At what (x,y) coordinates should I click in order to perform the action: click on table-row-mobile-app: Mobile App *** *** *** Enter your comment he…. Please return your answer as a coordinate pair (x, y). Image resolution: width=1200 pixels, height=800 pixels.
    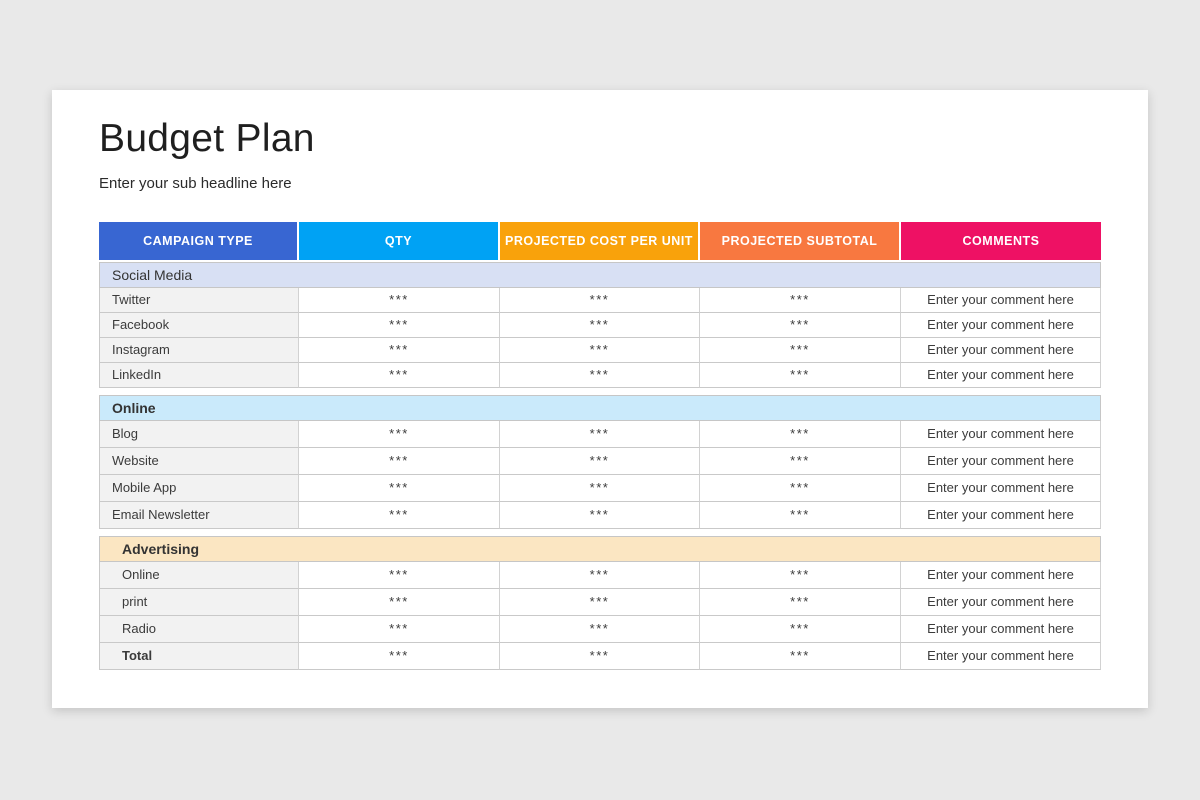
    Looking at the image, I should click on (600, 488).